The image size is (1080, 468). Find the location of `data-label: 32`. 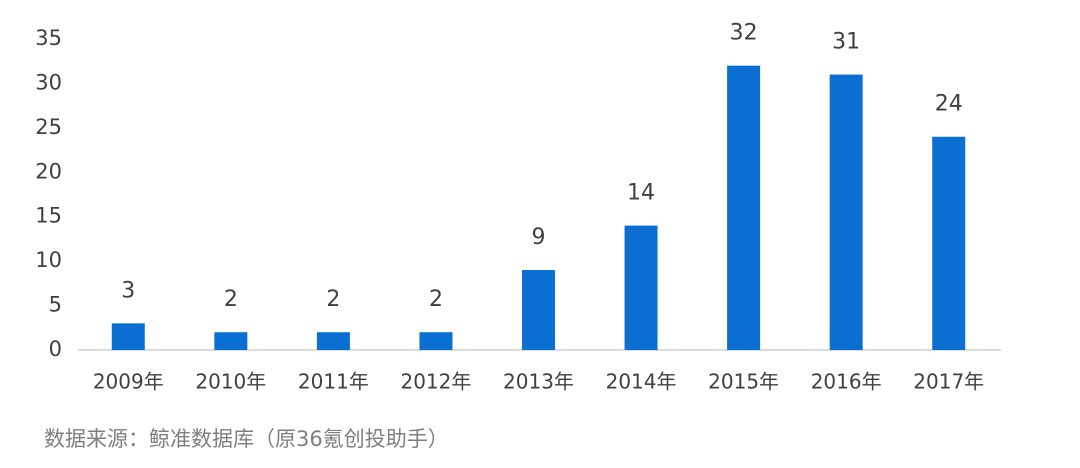

data-label: 32 is located at coordinates (744, 33).